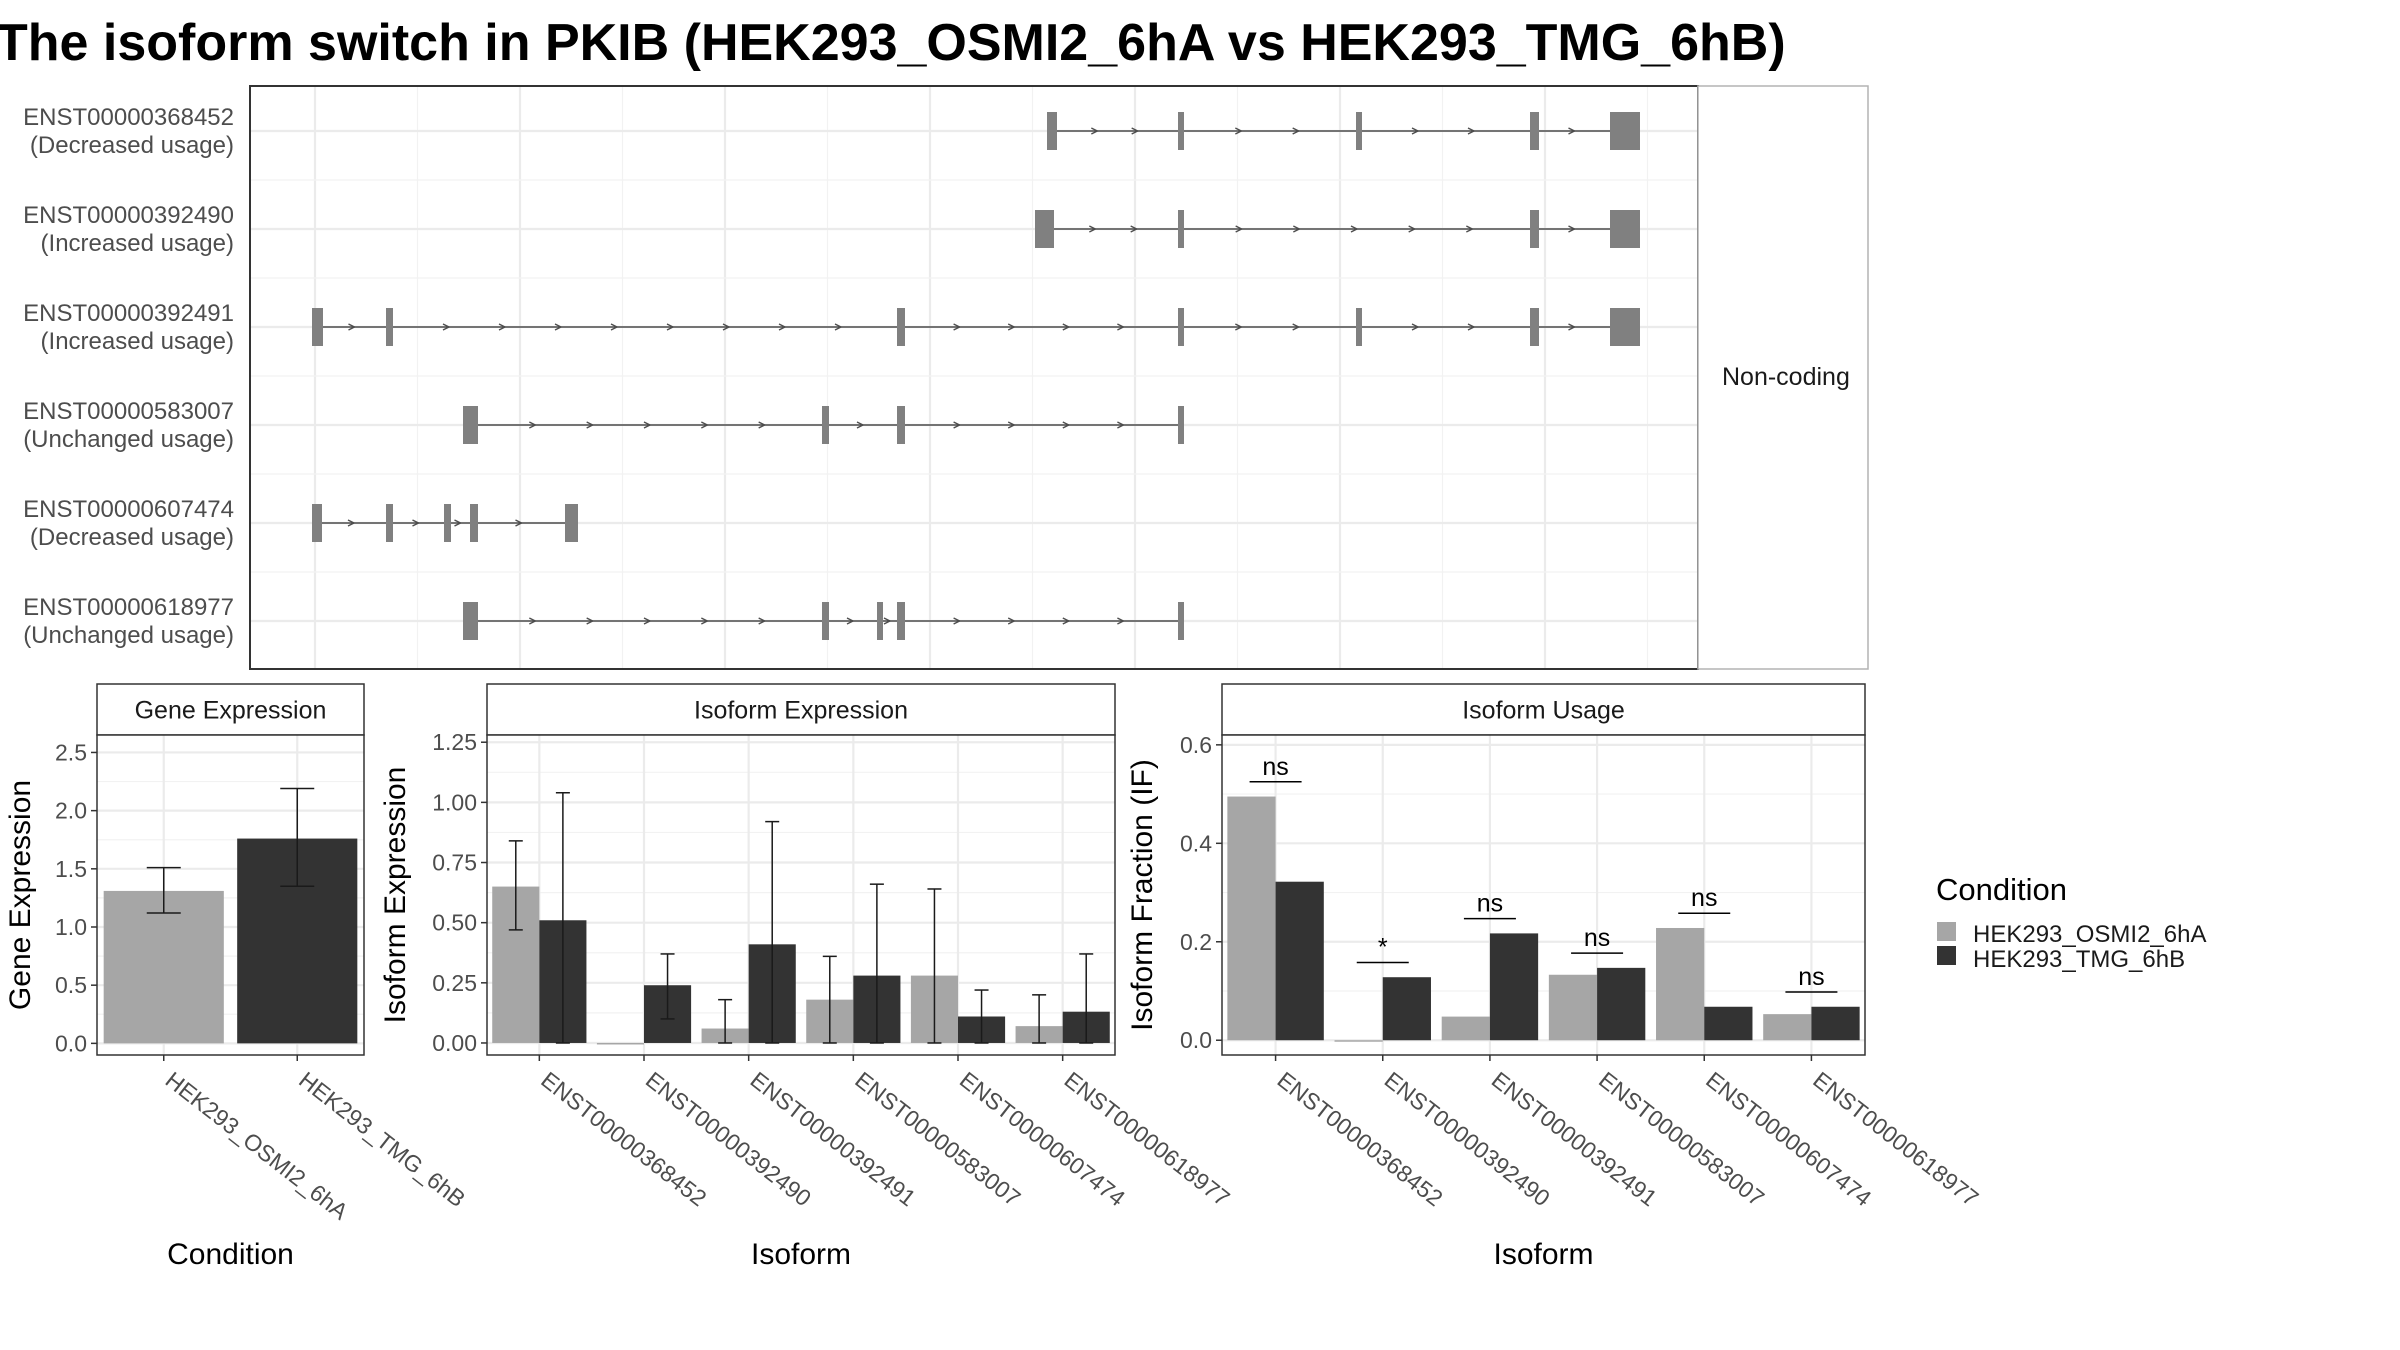 This screenshot has width=2400, height=1350. I want to click on bar-cond1-ENST00000368452, so click(1251, 918).